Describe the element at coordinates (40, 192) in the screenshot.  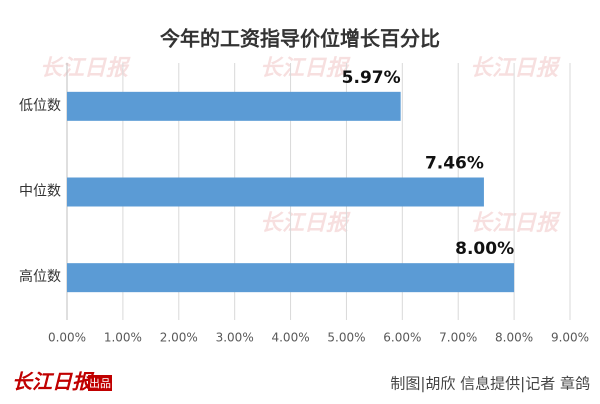
I see `y-tick-label: 中位数` at that location.